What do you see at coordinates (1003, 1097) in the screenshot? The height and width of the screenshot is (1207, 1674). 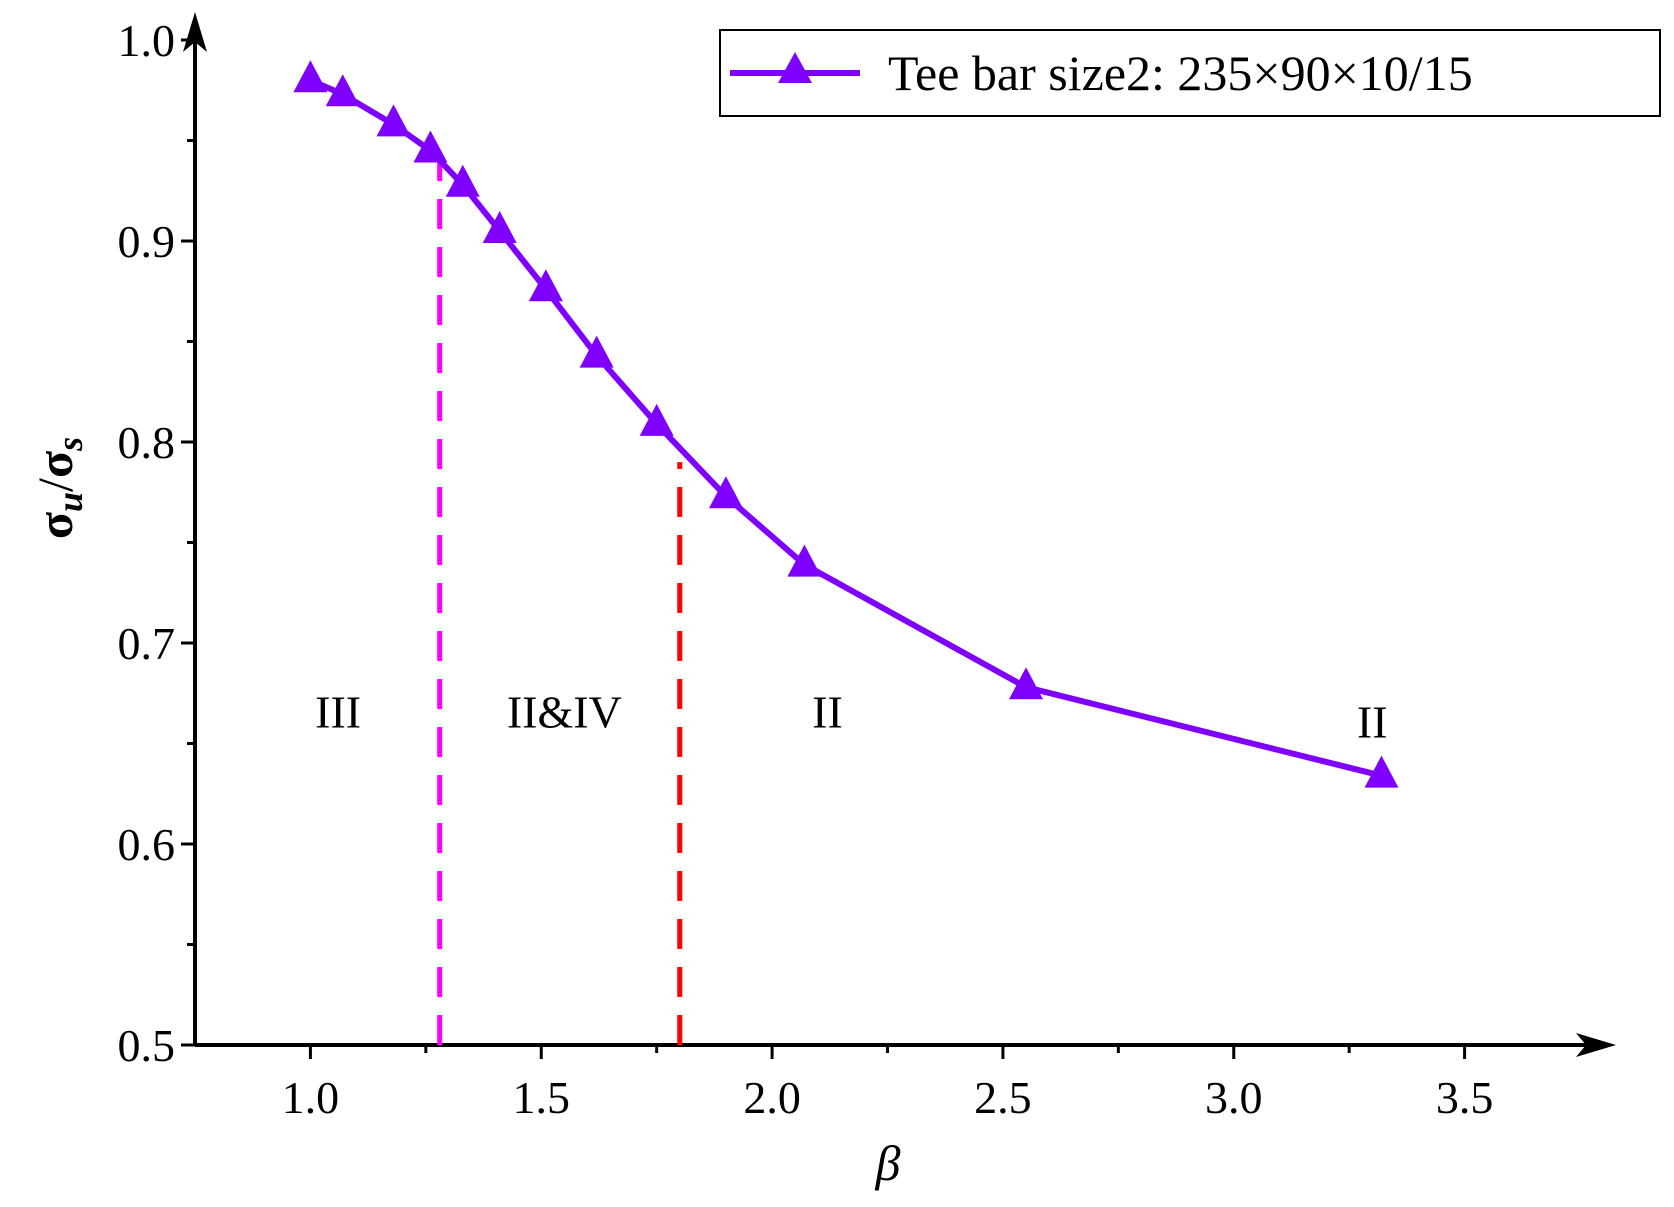 I see `x-tick-label: 2.5` at bounding box center [1003, 1097].